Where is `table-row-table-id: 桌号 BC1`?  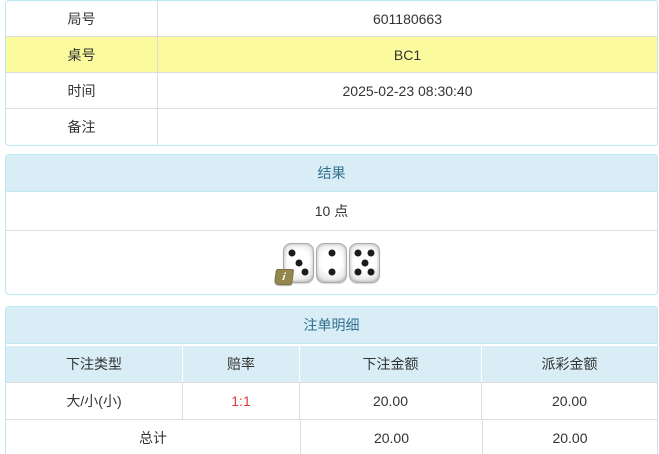 table-row-table-id: 桌号 BC1 is located at coordinates (331, 55).